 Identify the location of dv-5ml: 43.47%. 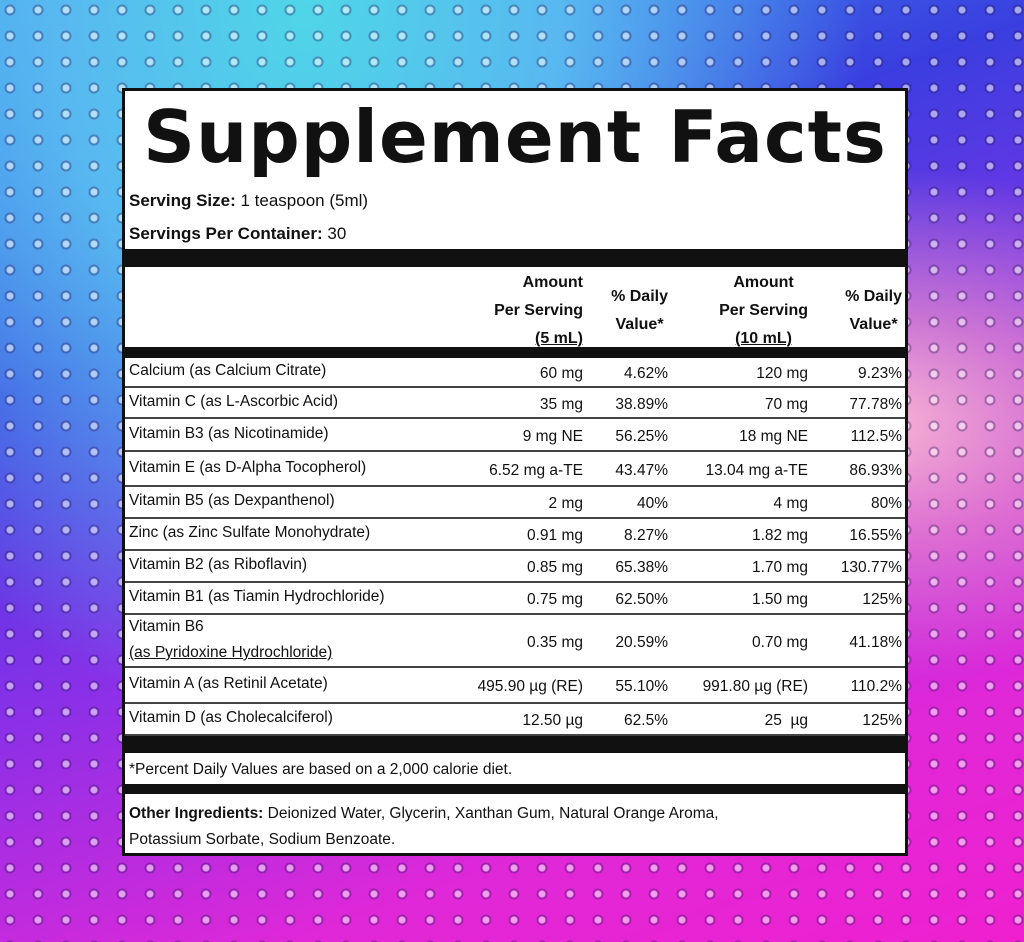
(641, 470).